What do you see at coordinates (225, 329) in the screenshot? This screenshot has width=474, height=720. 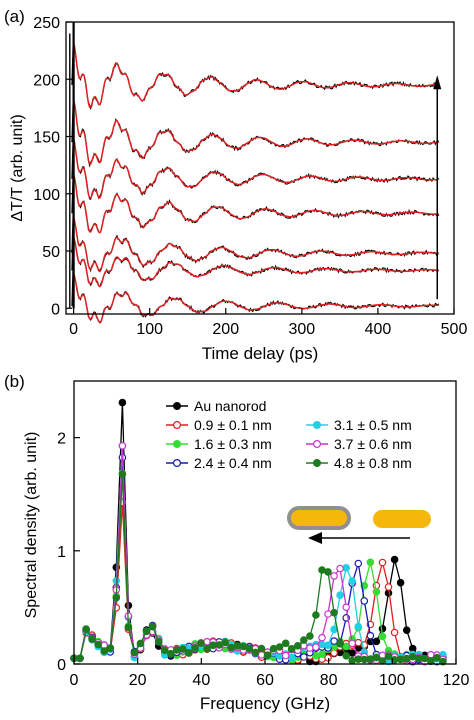 I see `xtick-label-200: 200` at bounding box center [225, 329].